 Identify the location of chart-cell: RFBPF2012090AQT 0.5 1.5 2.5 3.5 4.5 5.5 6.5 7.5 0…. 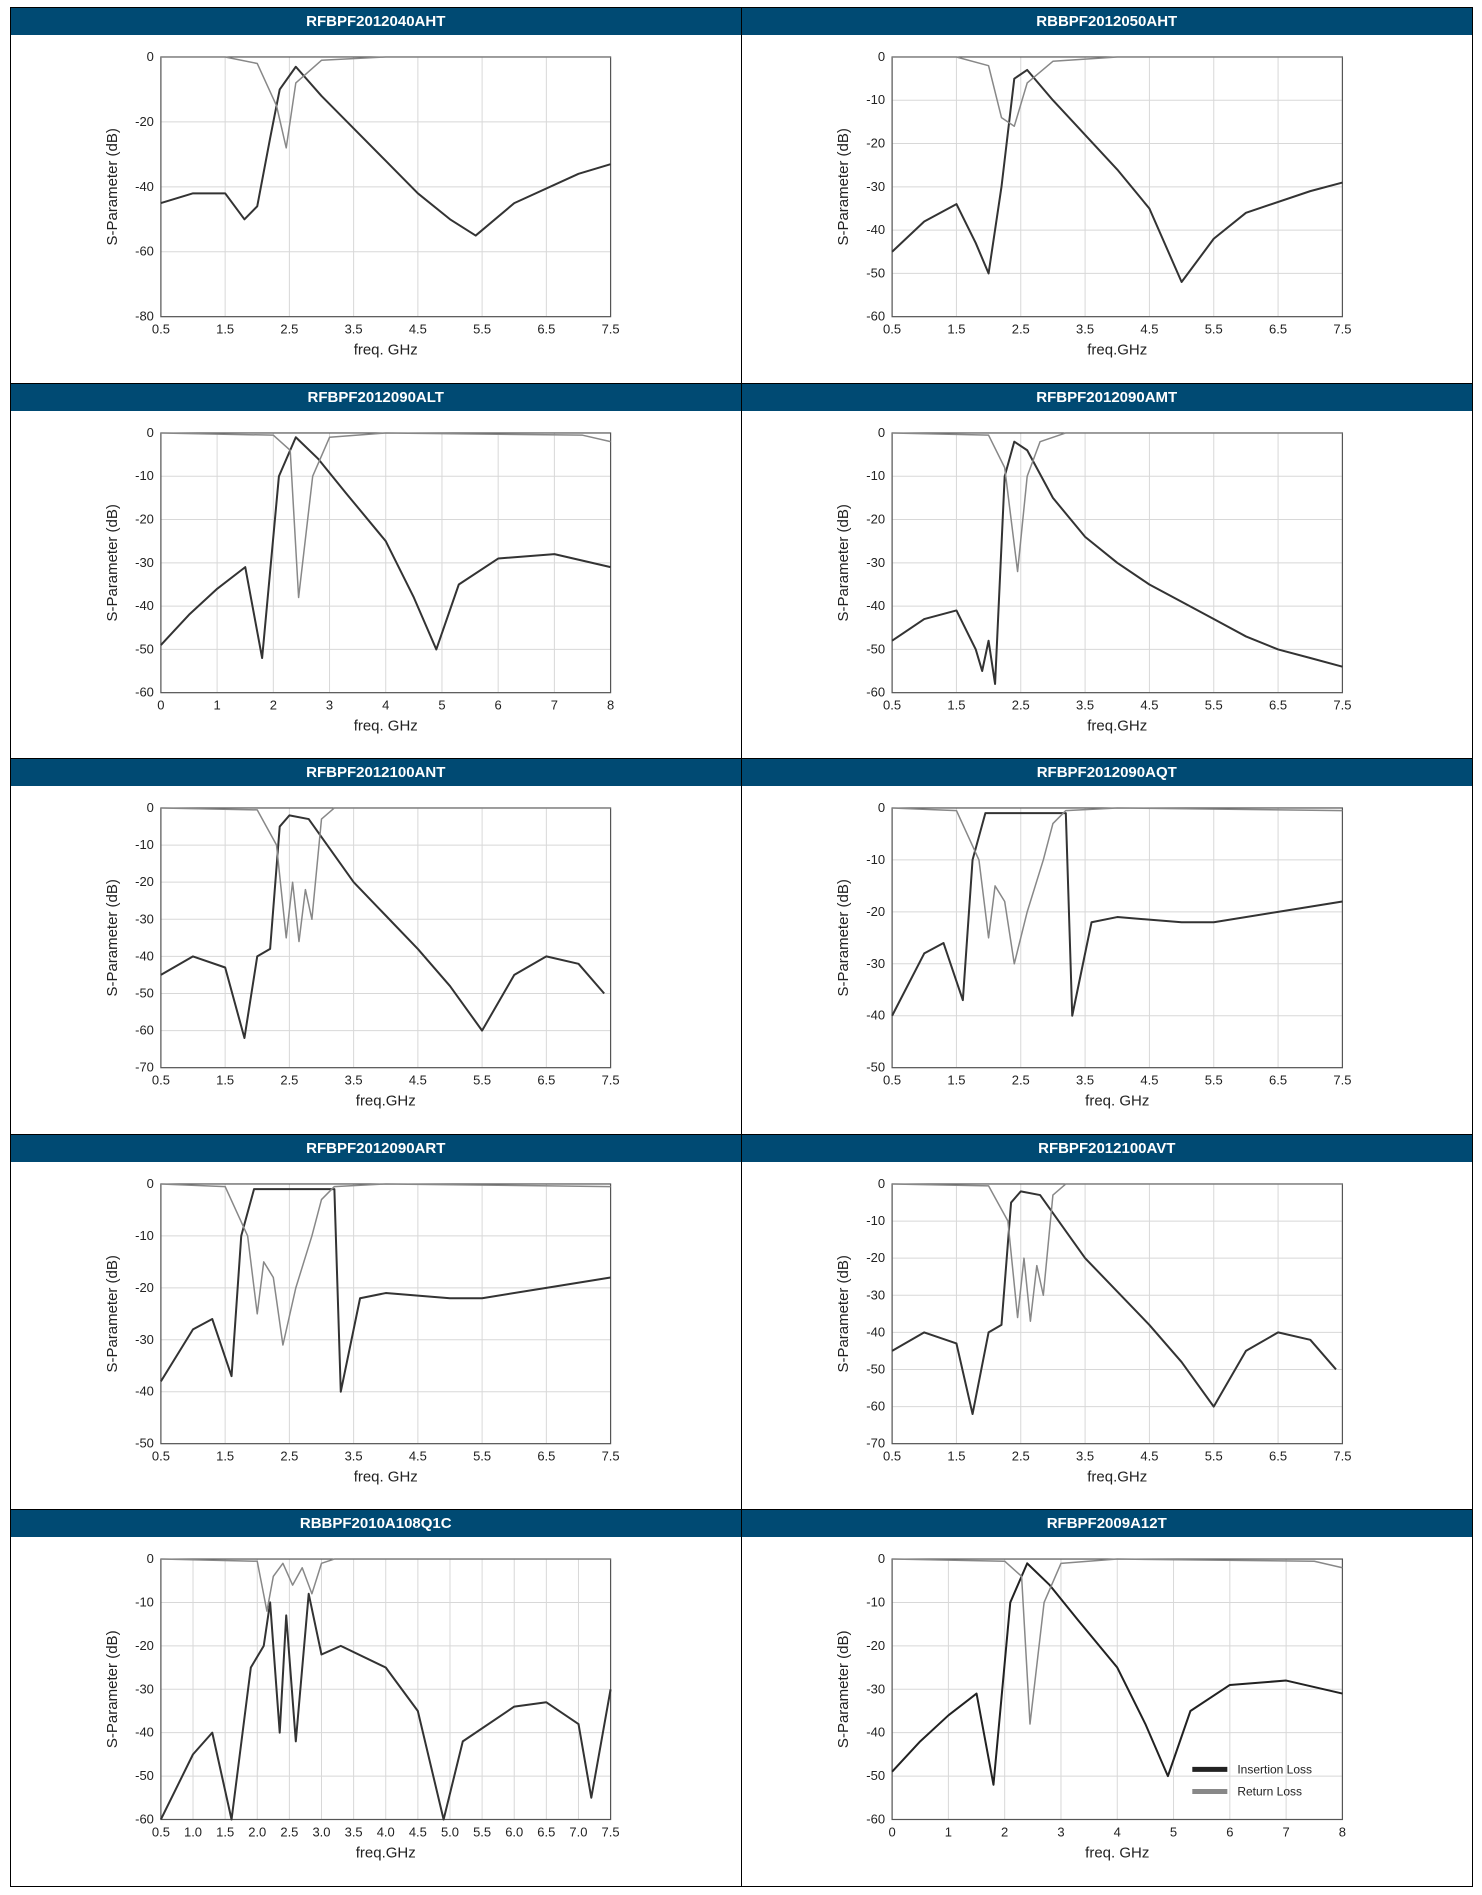
(1106, 947).